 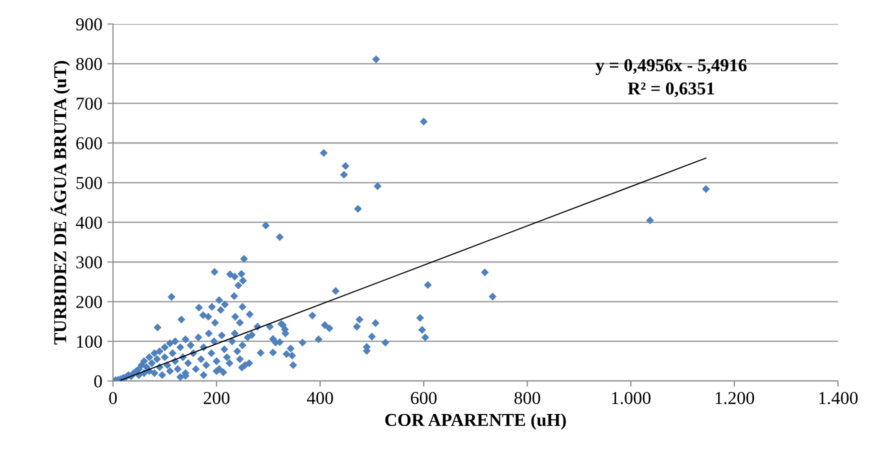 What do you see at coordinates (89, 64) in the screenshot?
I see `y-tick-label: 800` at bounding box center [89, 64].